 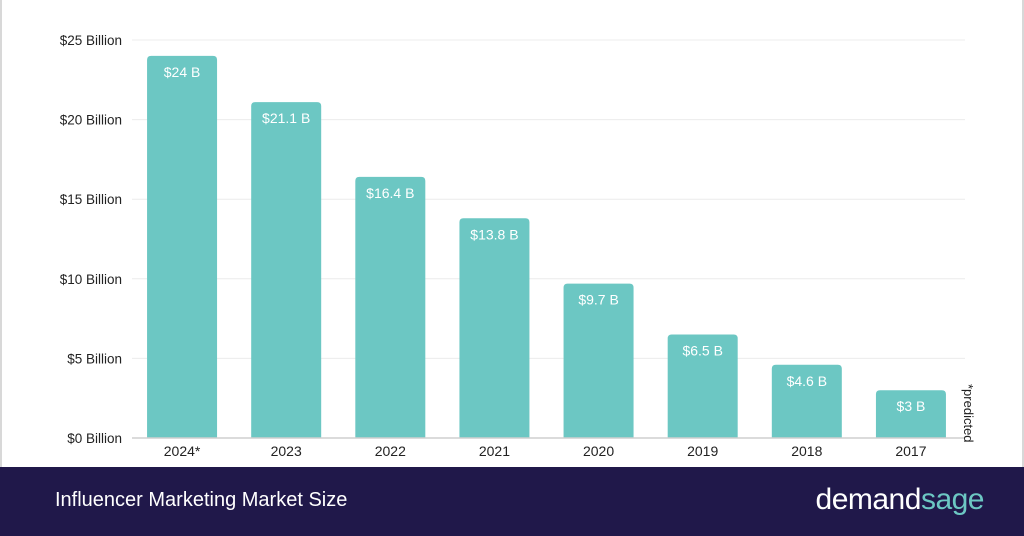 I want to click on y-tick-label: $15 Billion, so click(x=91, y=199).